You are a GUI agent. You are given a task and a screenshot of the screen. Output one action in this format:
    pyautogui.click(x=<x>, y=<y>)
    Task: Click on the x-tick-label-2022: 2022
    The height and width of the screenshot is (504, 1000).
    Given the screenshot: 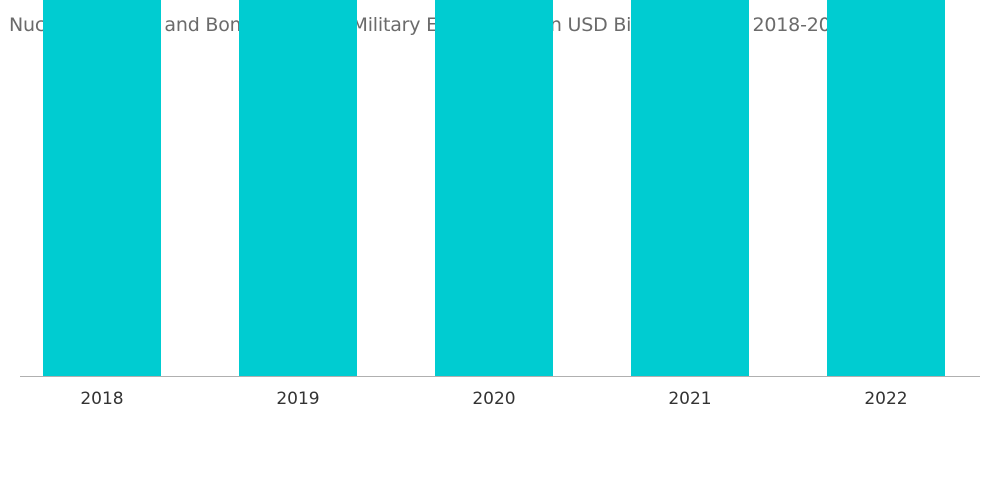 What is the action you would take?
    pyautogui.click(x=885, y=399)
    